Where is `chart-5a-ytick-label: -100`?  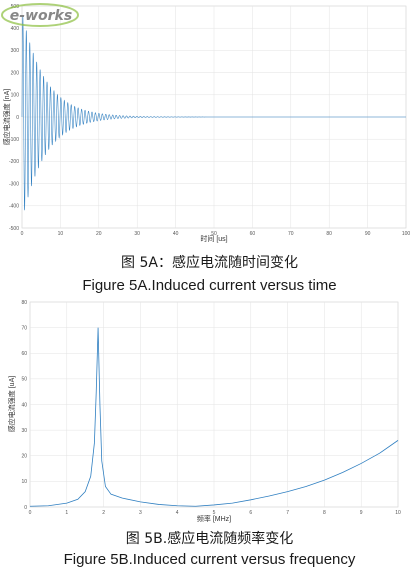
chart-5a-ytick-label: -100 is located at coordinates (14, 140).